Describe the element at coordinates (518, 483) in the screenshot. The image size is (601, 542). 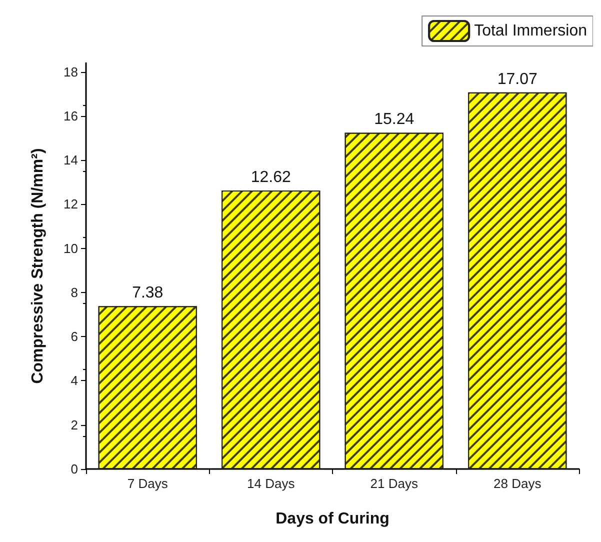
I see `x-tick-label: 28 Days` at that location.